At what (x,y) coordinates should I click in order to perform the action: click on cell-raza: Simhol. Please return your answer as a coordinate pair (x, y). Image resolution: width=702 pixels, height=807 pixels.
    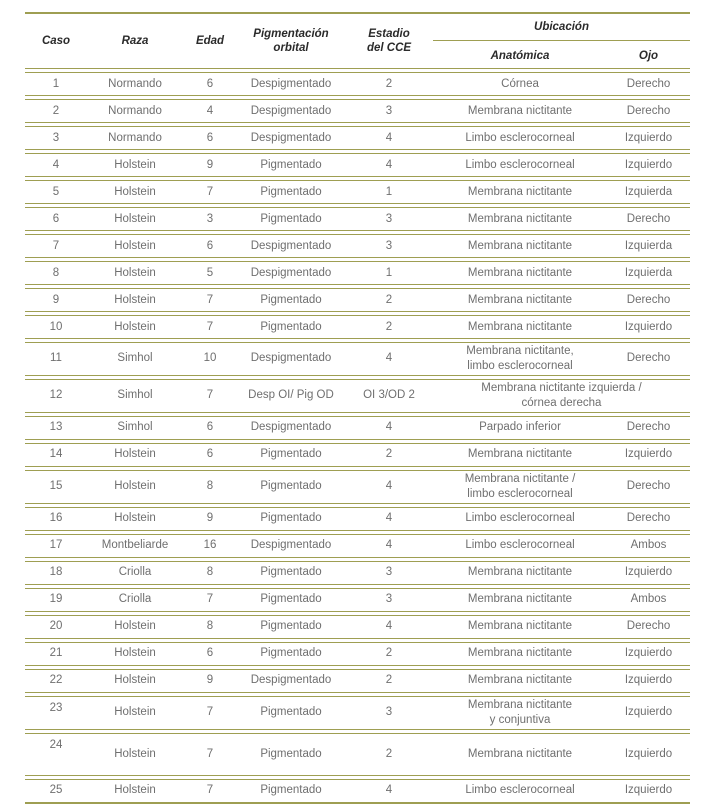
    Looking at the image, I should click on (135, 359).